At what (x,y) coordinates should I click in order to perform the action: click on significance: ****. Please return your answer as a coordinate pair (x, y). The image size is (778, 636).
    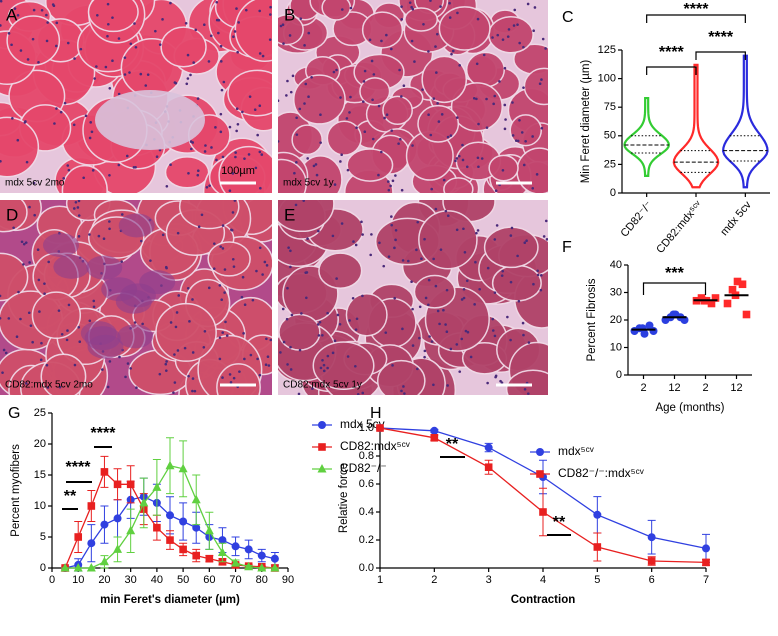
    Looking at the image, I should click on (697, 9).